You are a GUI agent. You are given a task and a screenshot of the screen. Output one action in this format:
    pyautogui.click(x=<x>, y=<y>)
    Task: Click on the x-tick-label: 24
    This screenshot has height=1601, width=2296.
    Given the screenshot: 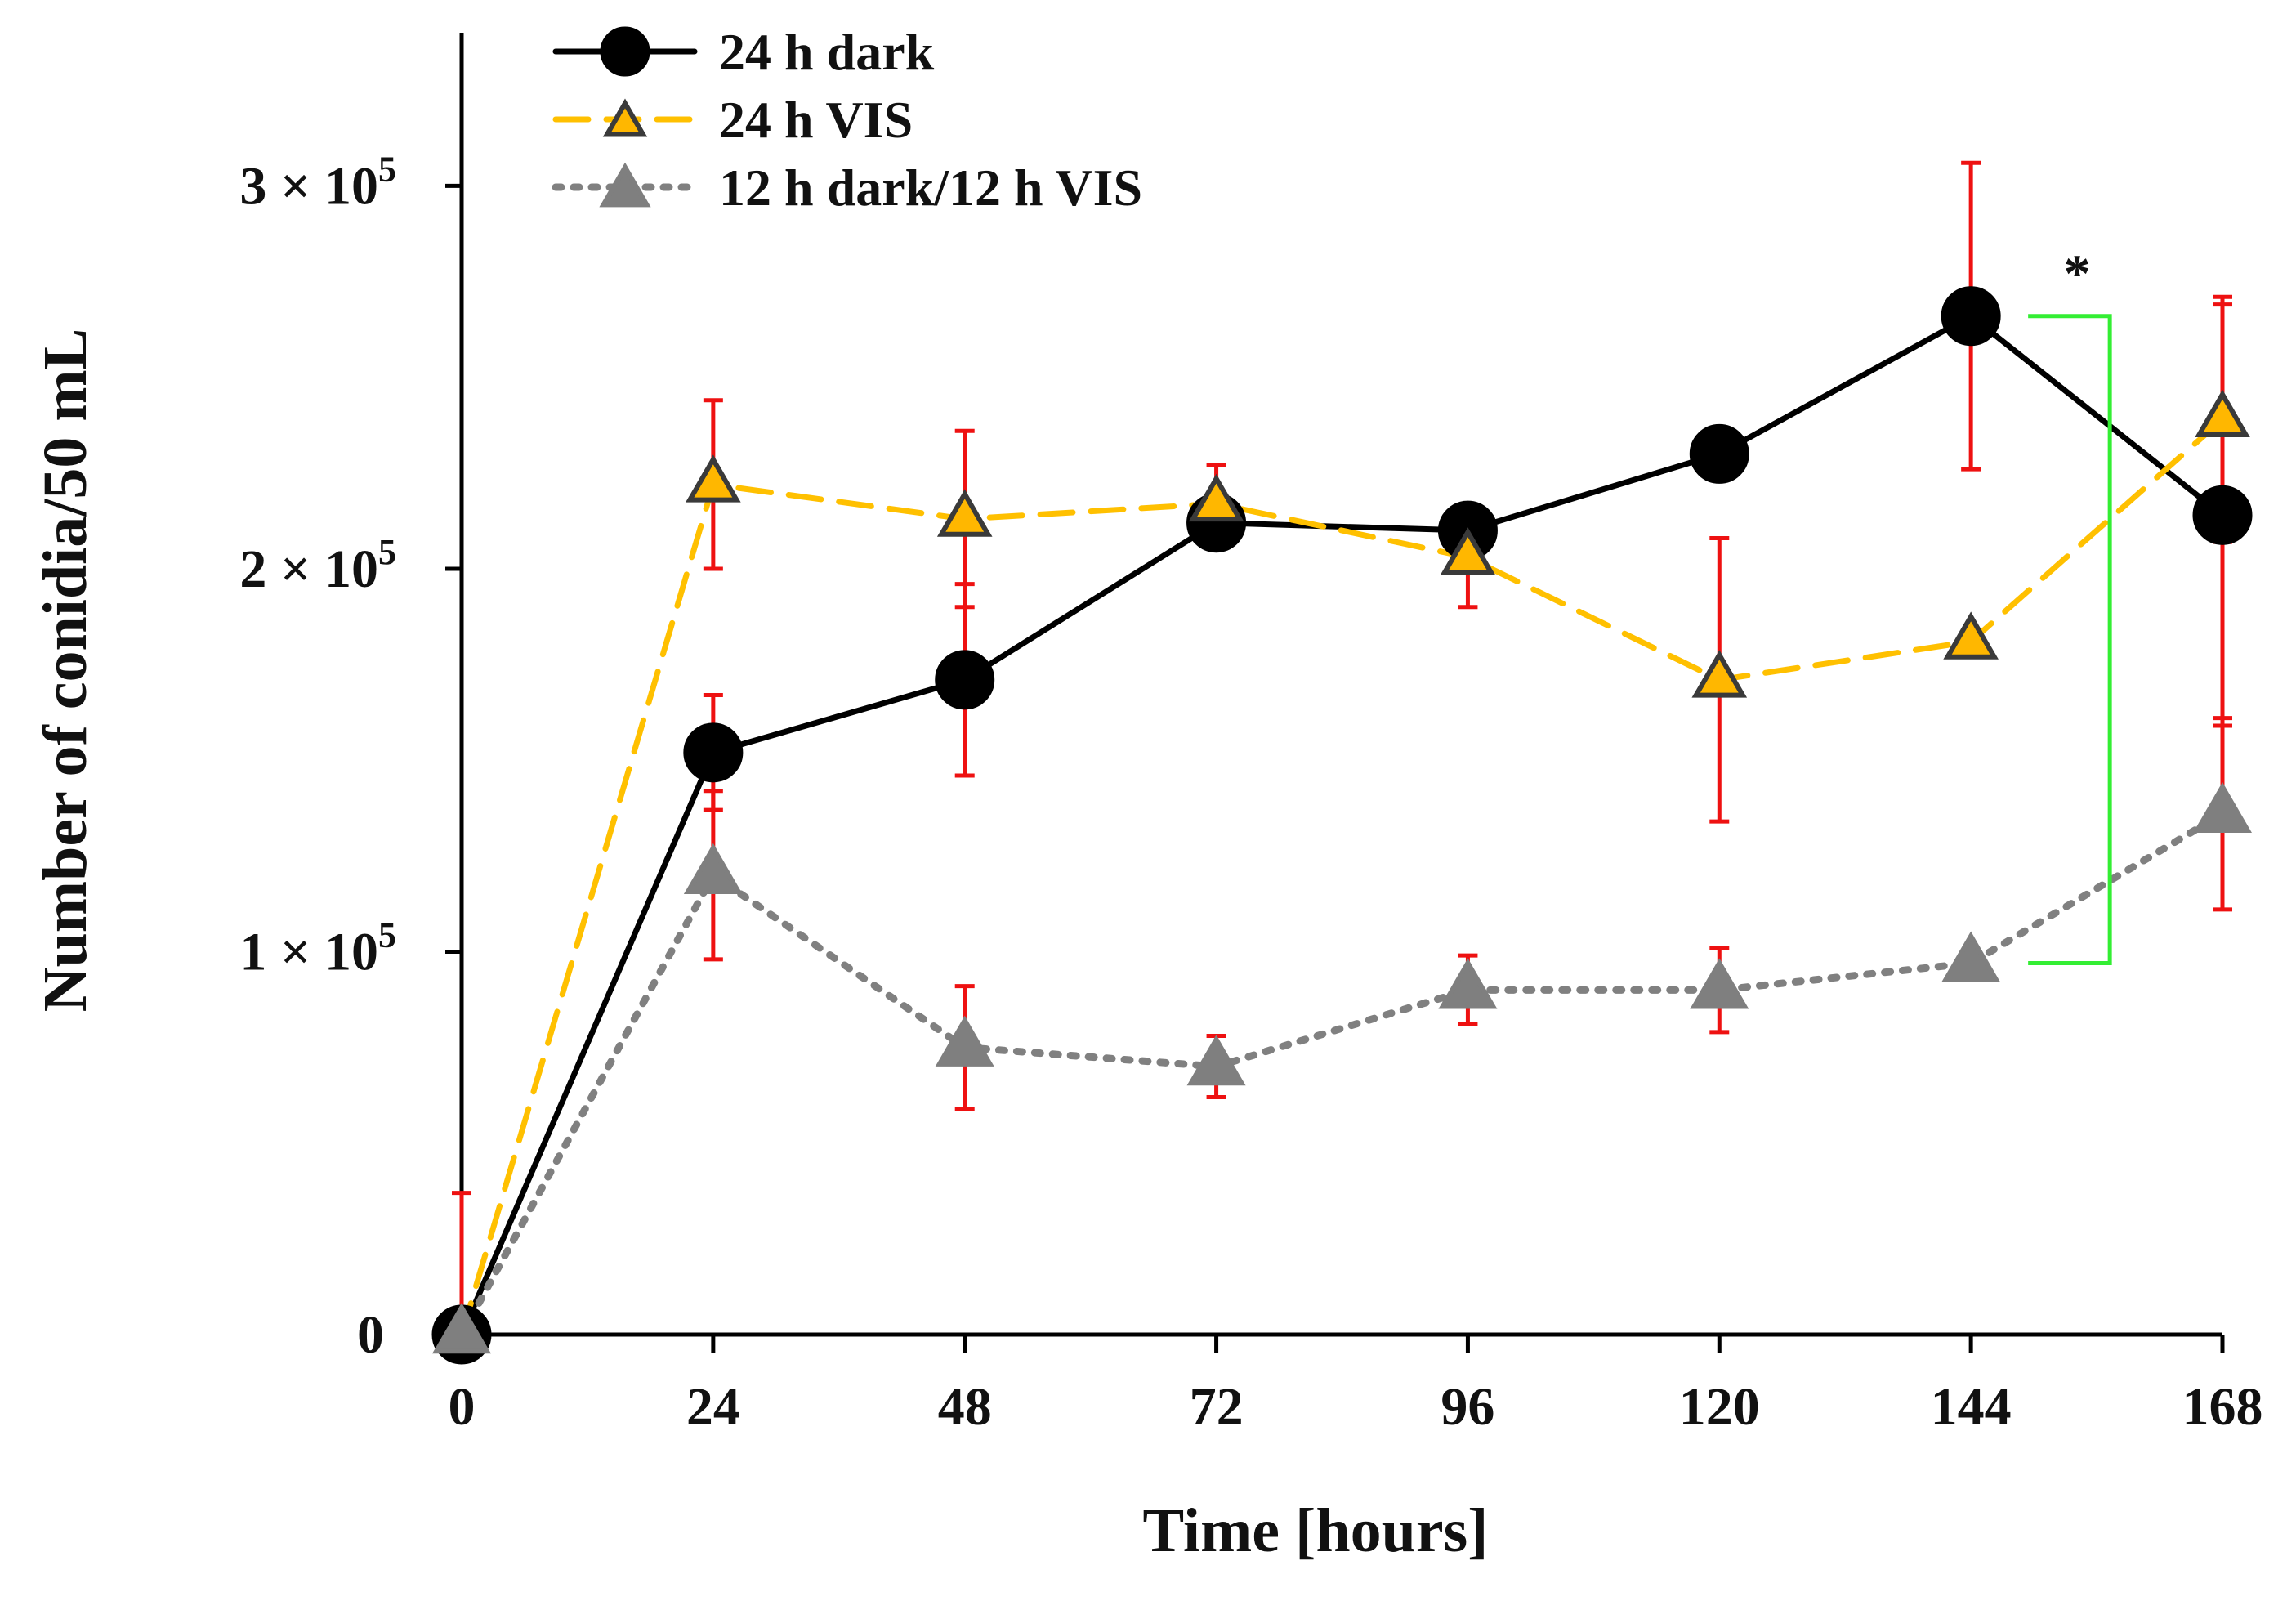 What is the action you would take?
    pyautogui.click(x=713, y=1407)
    